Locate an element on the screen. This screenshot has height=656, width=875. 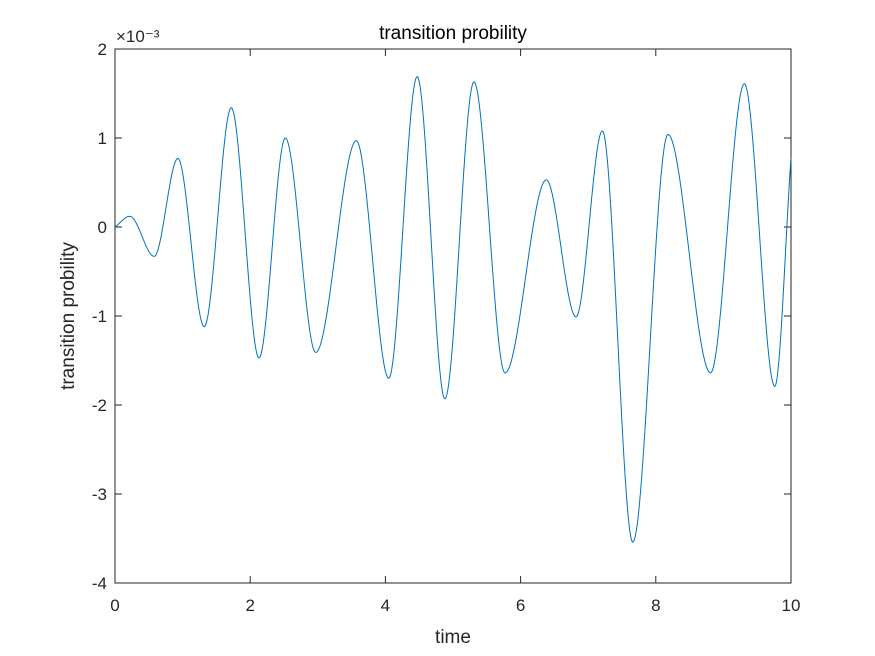
x-tick-label-3: 6 is located at coordinates (520, 605).